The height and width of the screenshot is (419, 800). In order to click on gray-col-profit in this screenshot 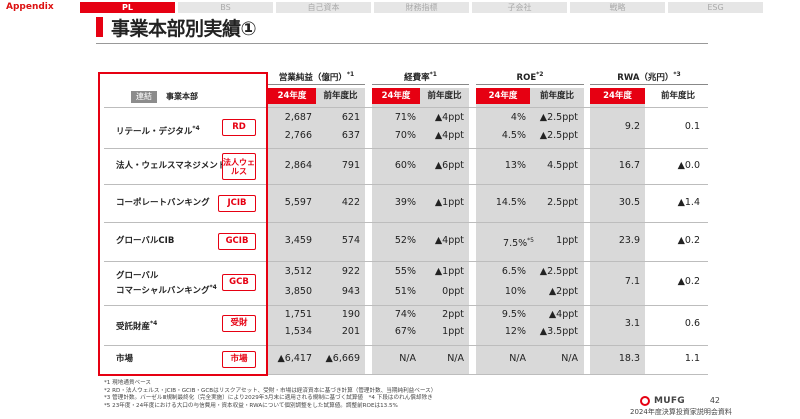, I will do `click(316, 231)`.